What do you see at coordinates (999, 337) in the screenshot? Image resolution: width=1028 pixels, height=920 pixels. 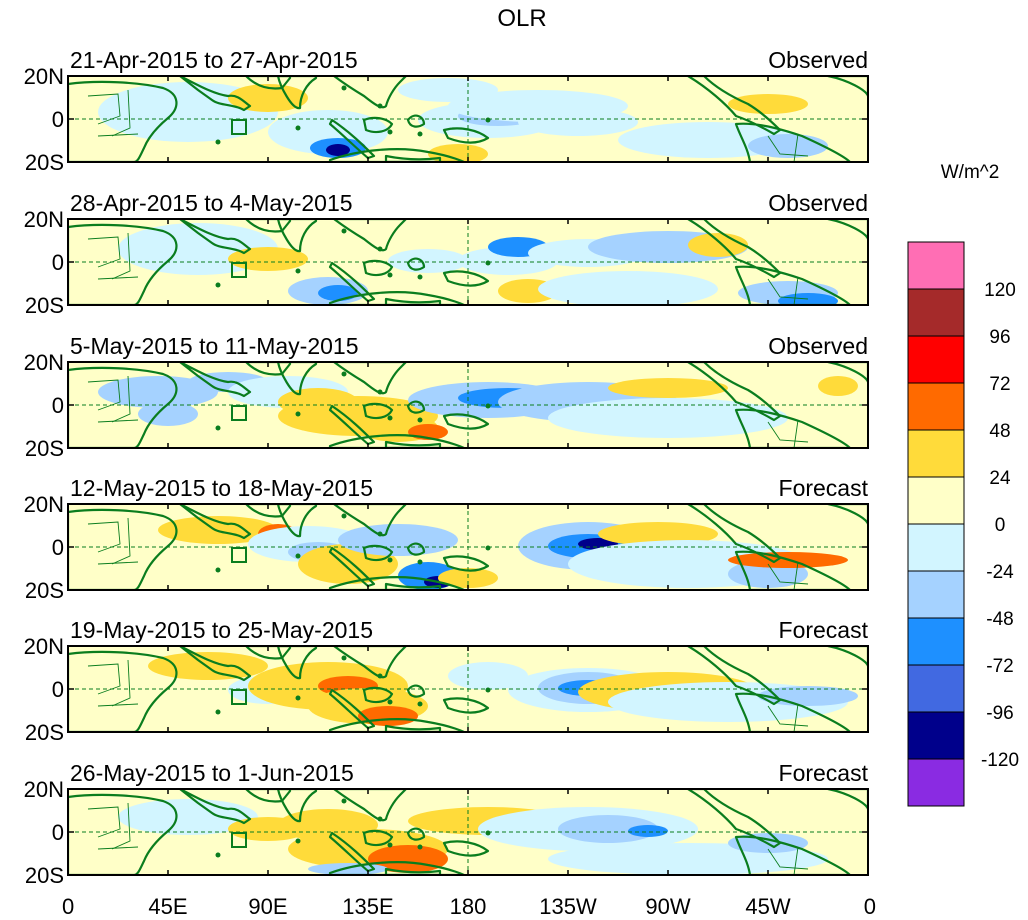 I see `colorbar-label: 96` at bounding box center [999, 337].